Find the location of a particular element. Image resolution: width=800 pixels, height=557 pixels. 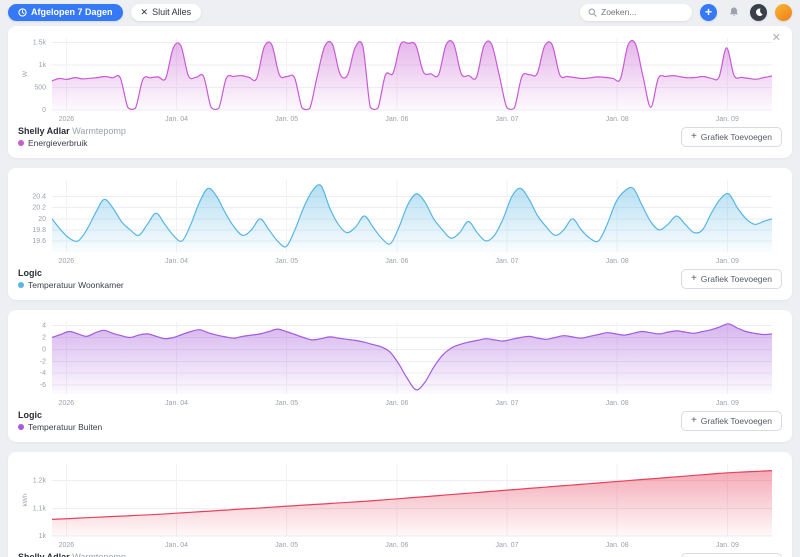

svg-text: 1.5k is located at coordinates (40, 43).